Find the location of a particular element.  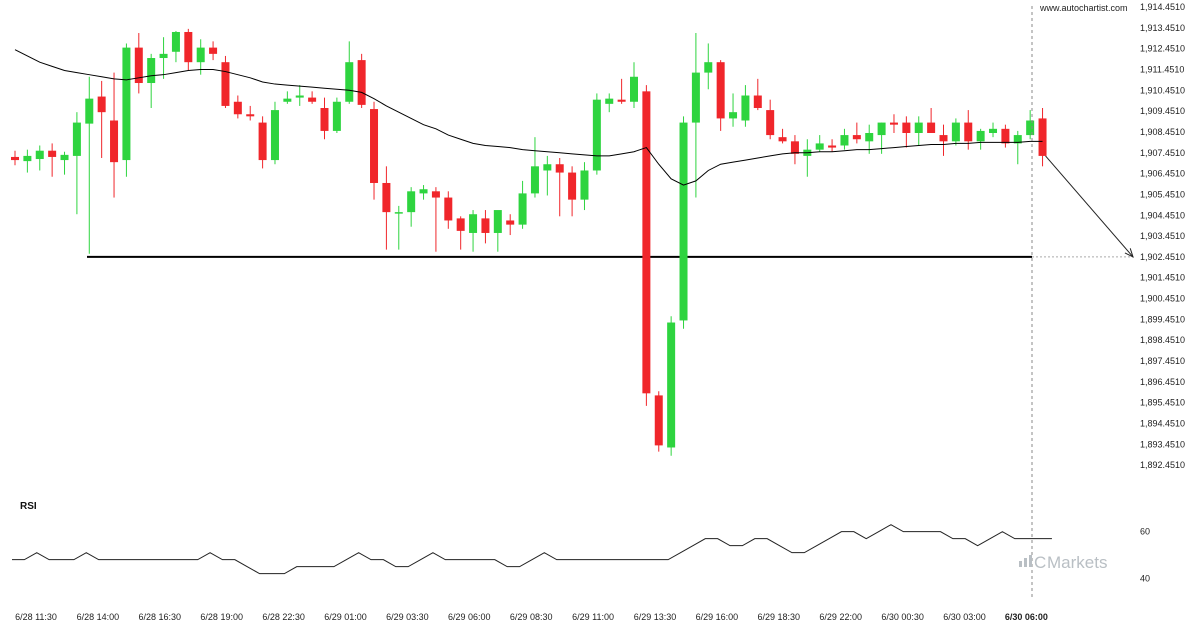

time-tick-label: 6/29 18:30 is located at coordinates (779, 617).